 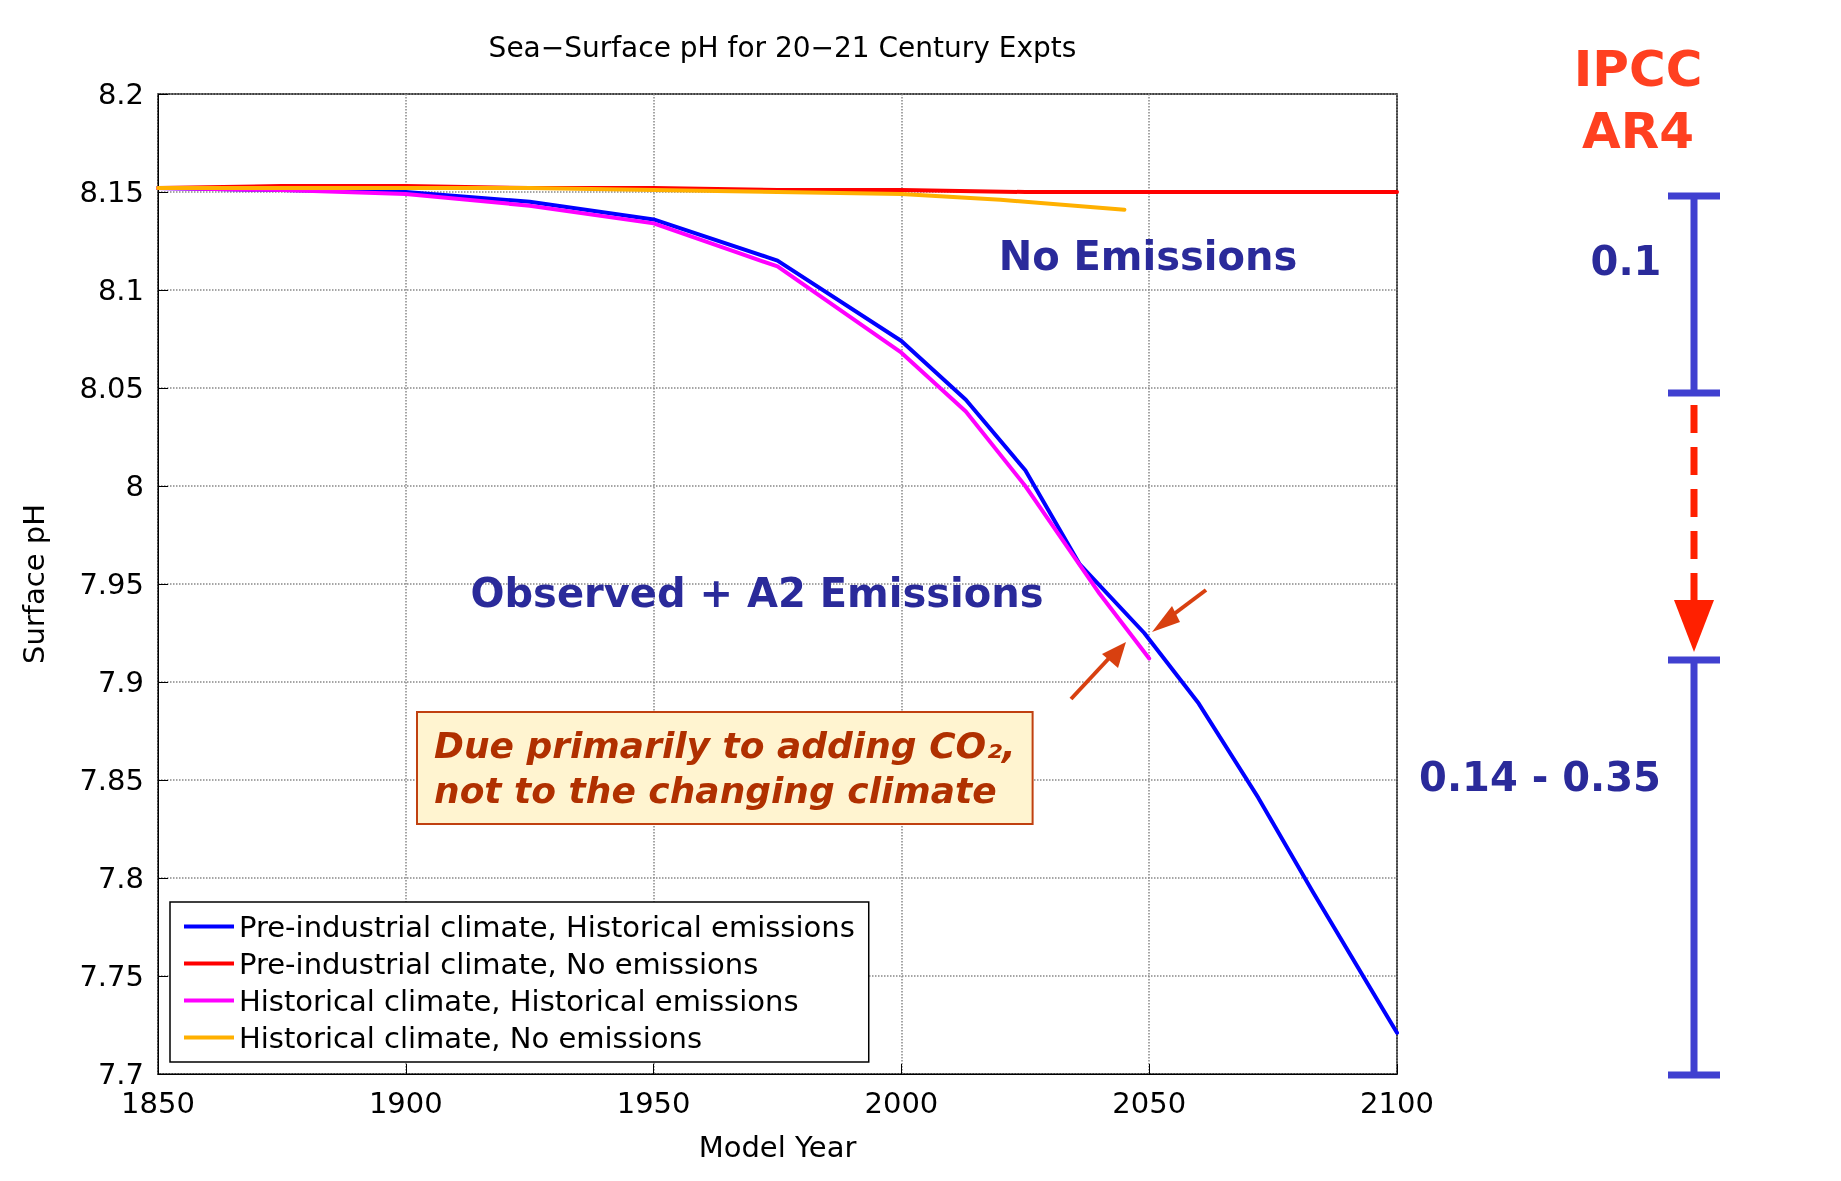 I want to click on y-tick-label: 7.9, so click(x=120, y=682).